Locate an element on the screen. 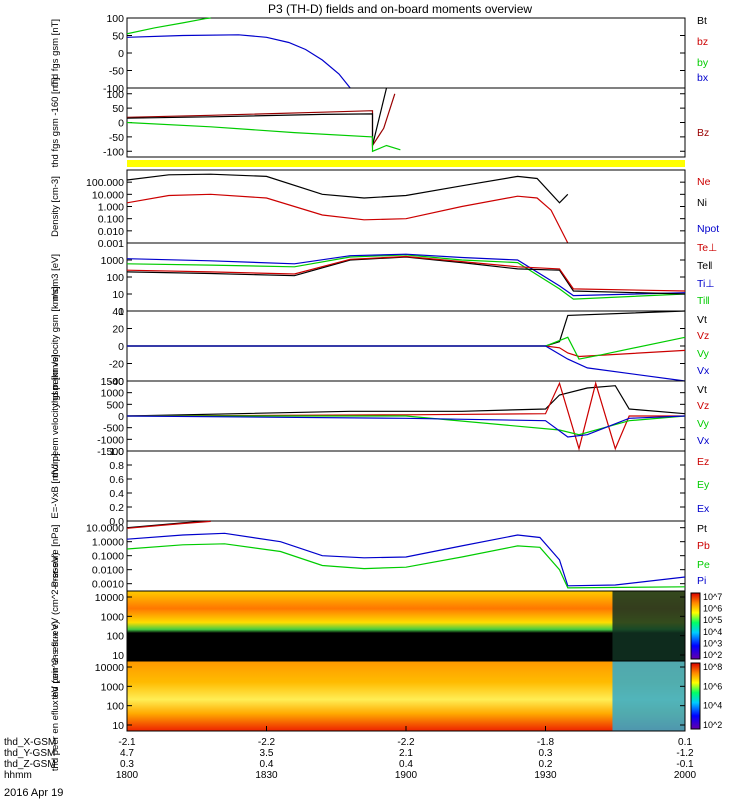 The height and width of the screenshot is (805, 750). legend-entry: Pb is located at coordinates (703, 546).